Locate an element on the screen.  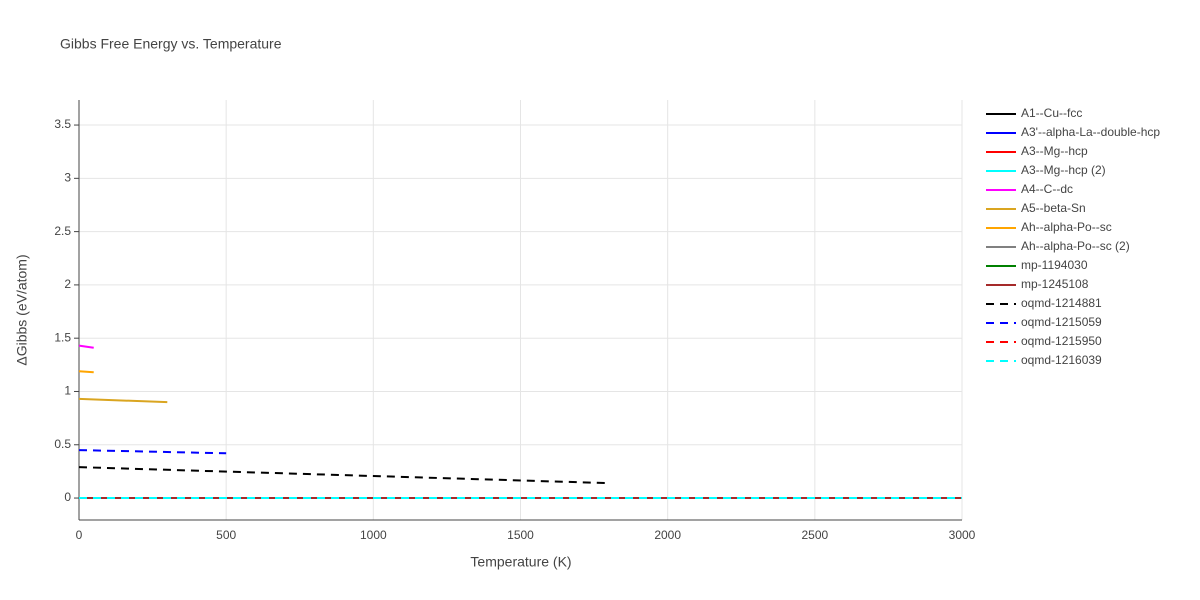
legend-label: Ah--alpha-Po--sc is located at coordinates (1066, 227).